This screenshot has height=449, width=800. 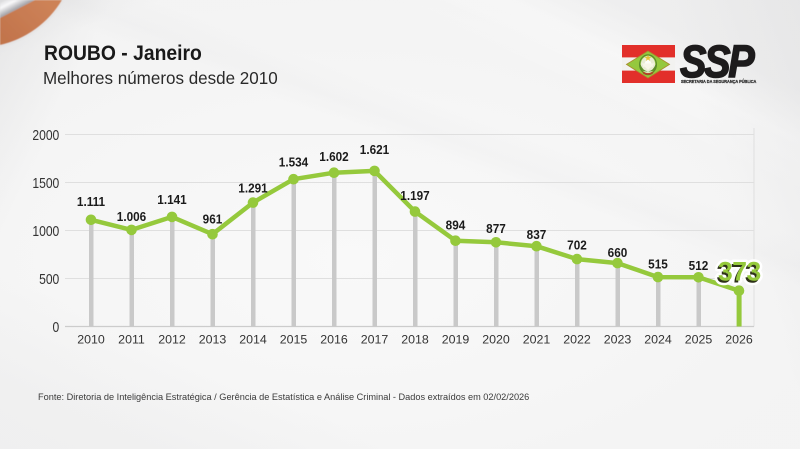 I want to click on svg-text: 1.141, so click(x=172, y=200).